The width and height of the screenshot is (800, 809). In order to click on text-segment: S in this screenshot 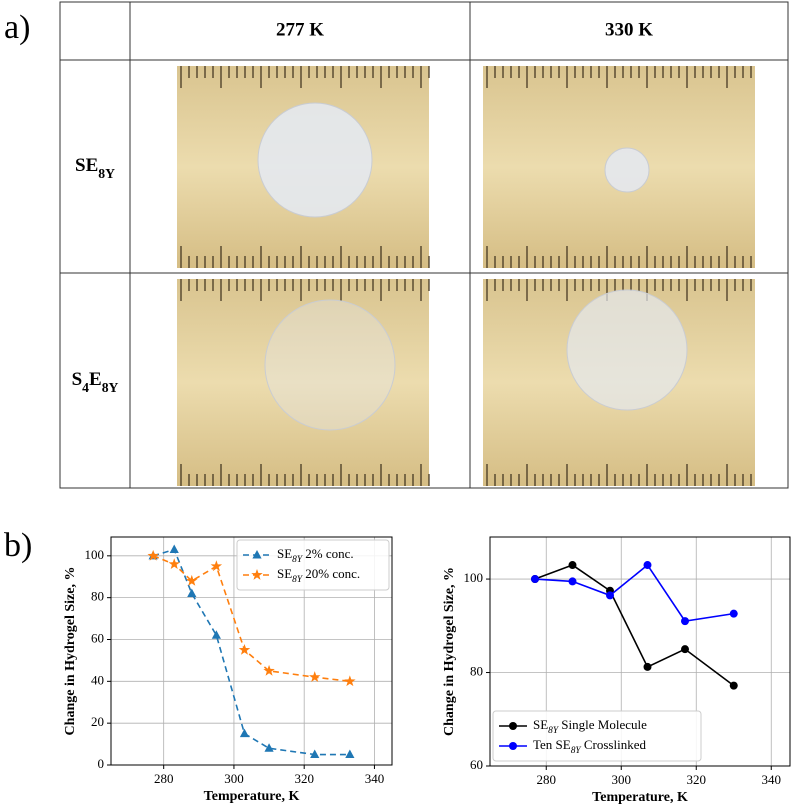, I will do `click(77, 379)`.